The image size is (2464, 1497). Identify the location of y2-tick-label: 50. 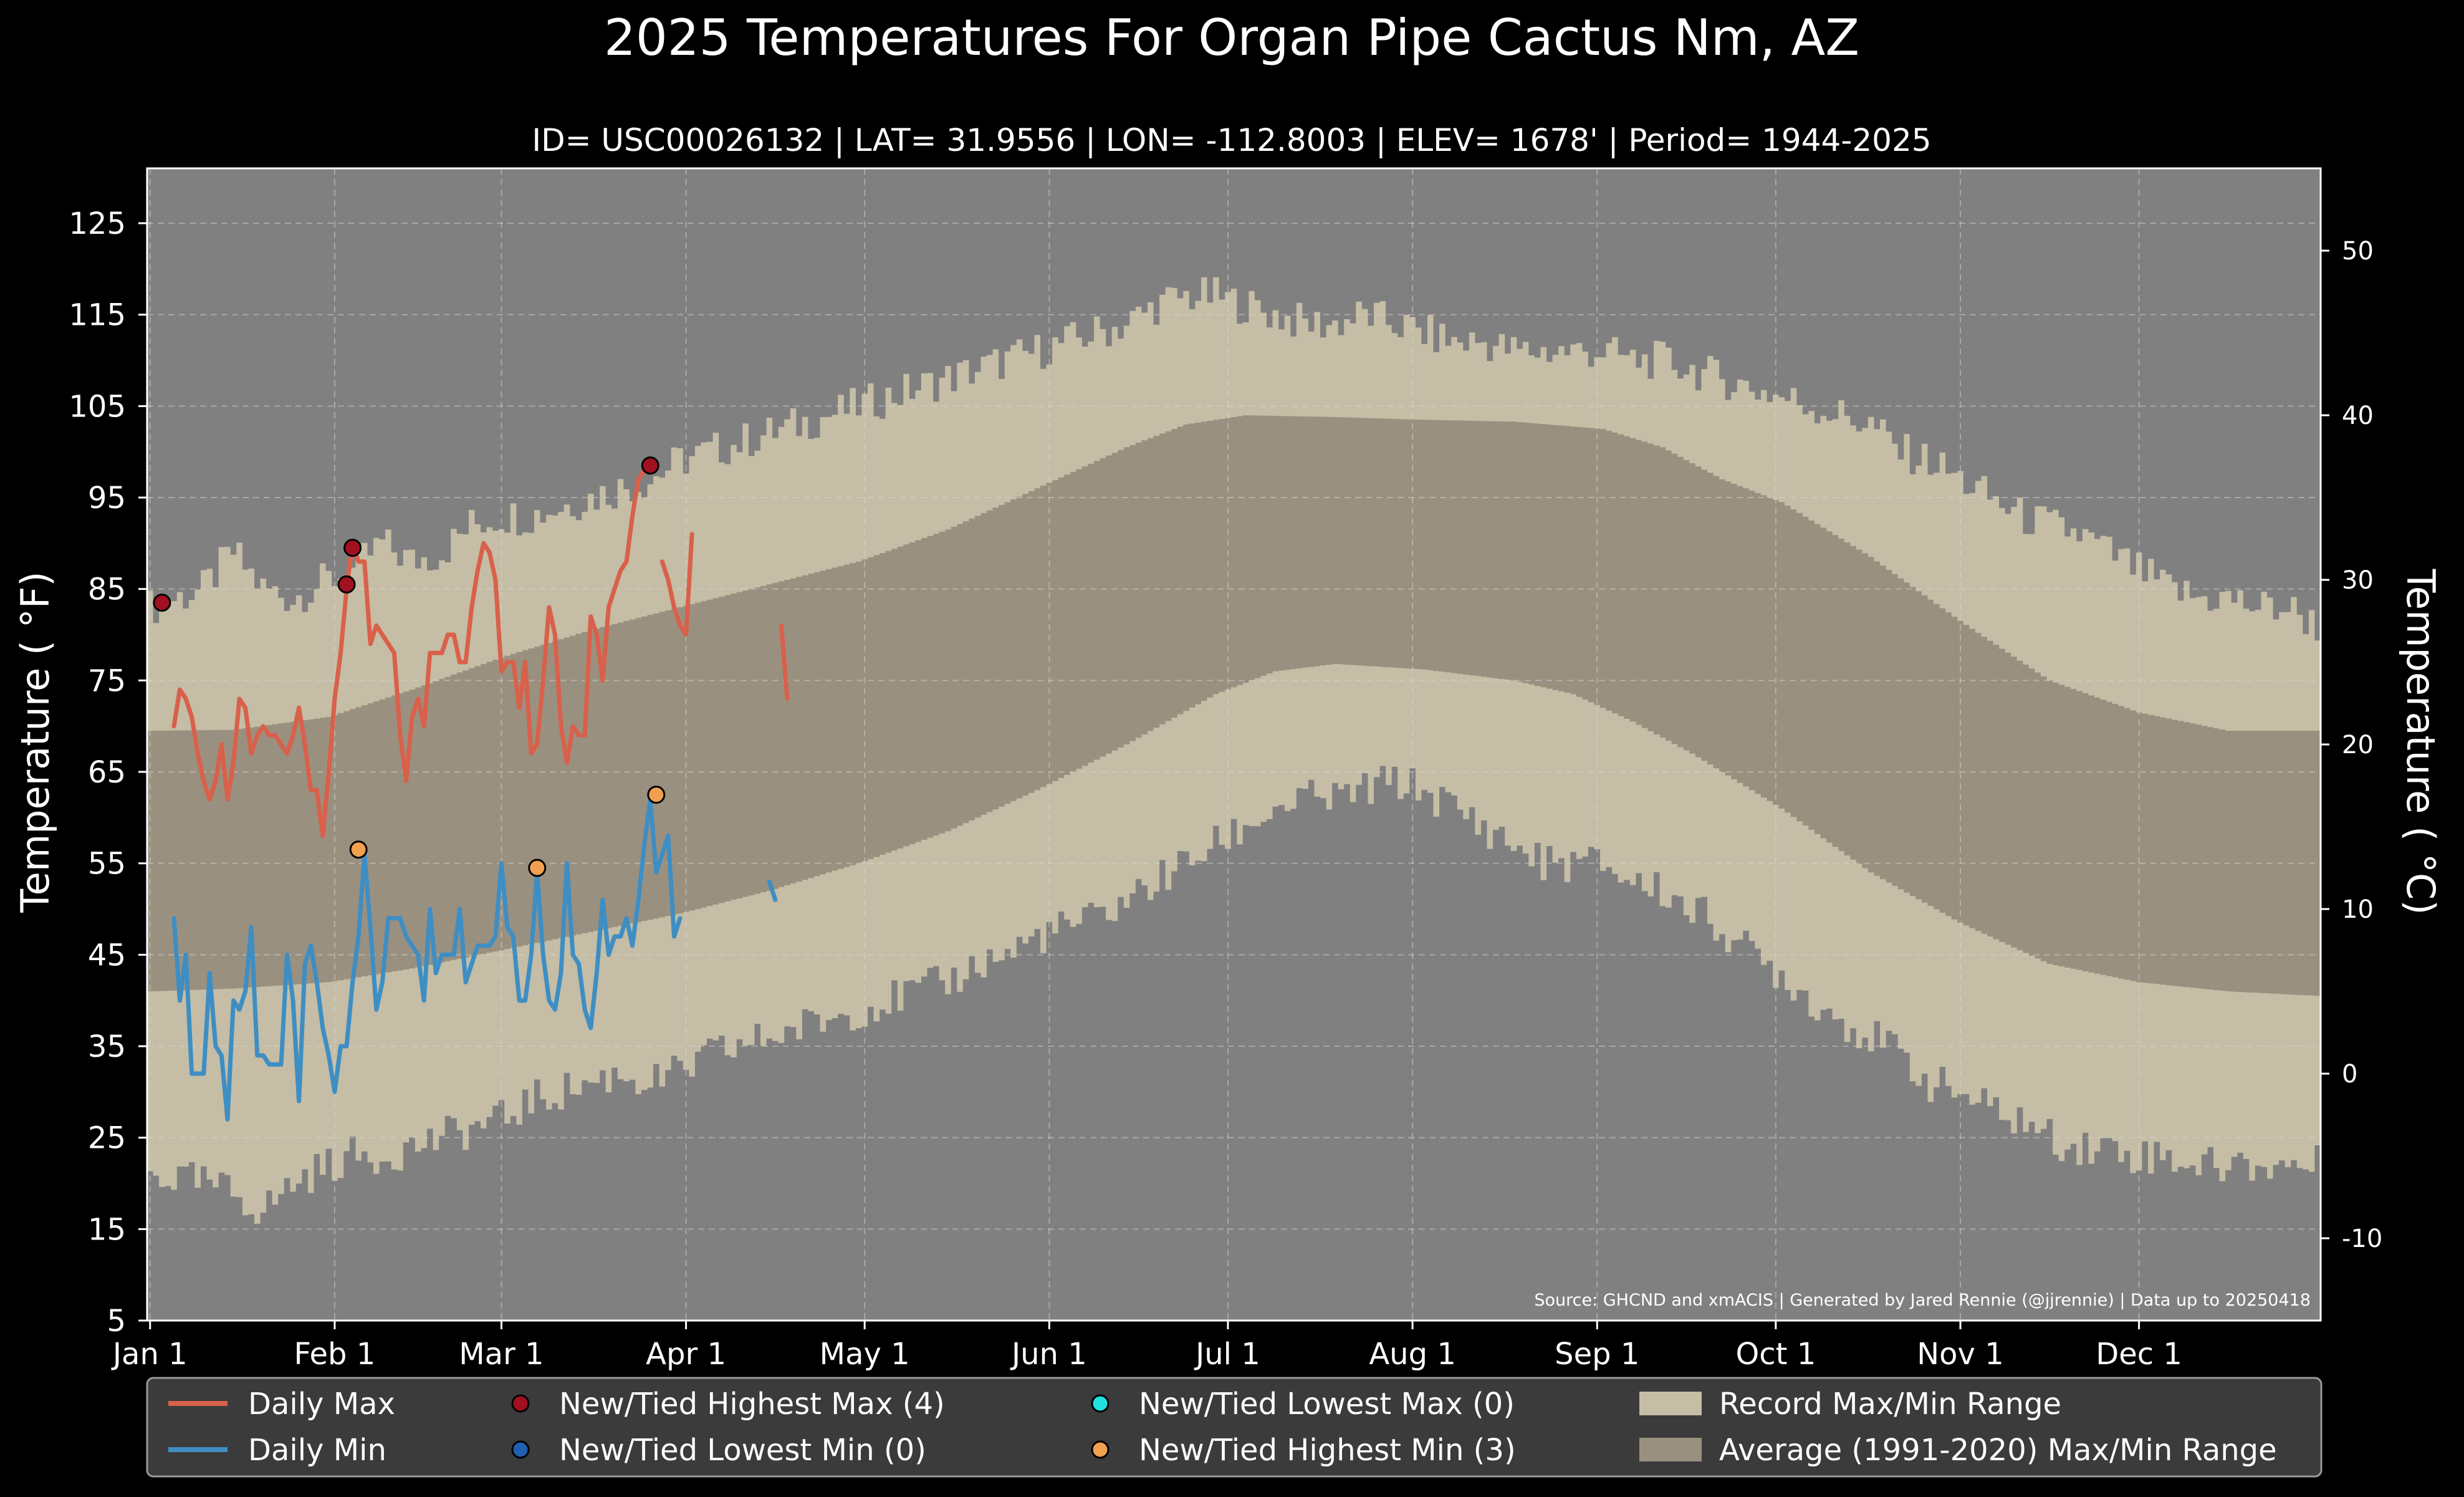
(2358, 251).